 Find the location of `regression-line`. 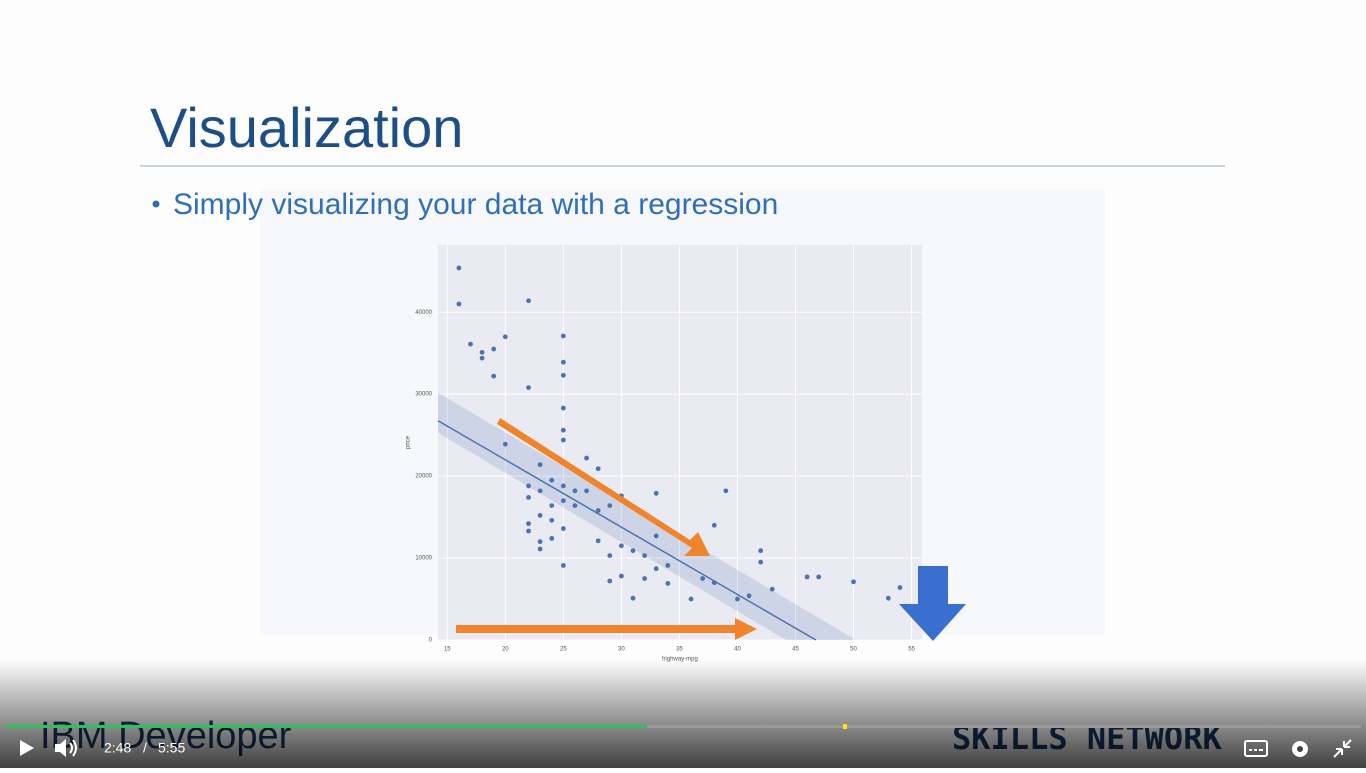

regression-line is located at coordinates (627, 530).